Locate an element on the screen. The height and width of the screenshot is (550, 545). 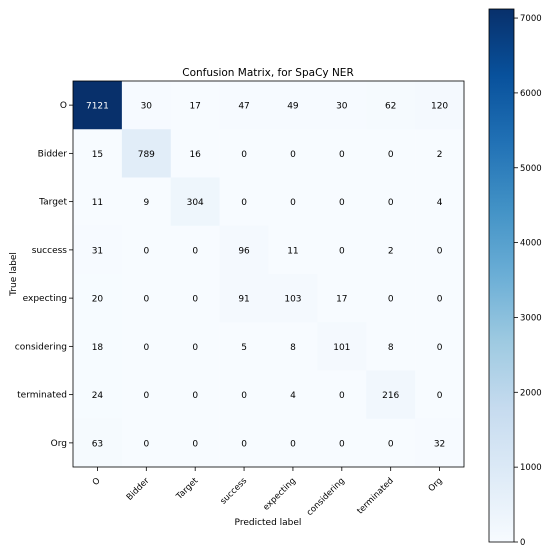
x-axis-label: Predicted label is located at coordinates (268, 523).